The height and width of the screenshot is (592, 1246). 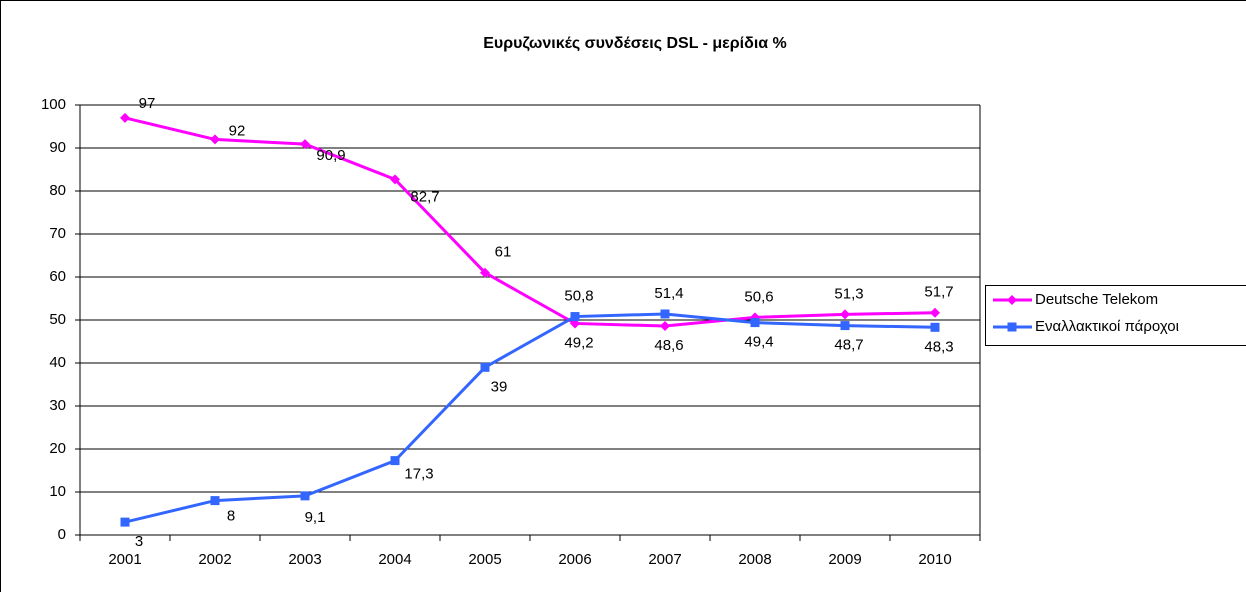 I want to click on y-tick-label: 30, so click(x=57, y=405).